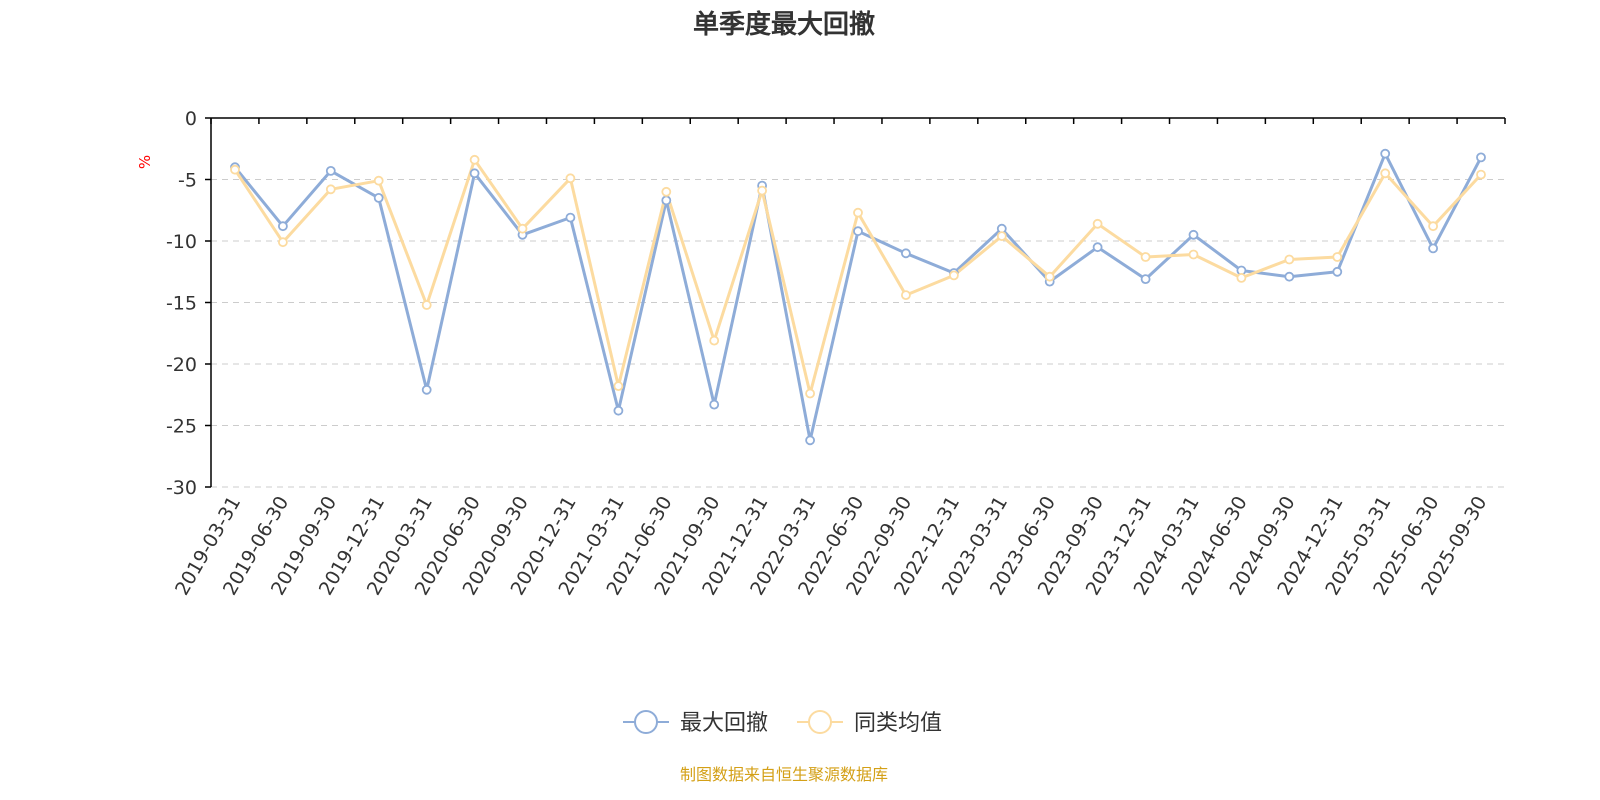  I want to click on legend-item-1: 同类均值, so click(869, 723).